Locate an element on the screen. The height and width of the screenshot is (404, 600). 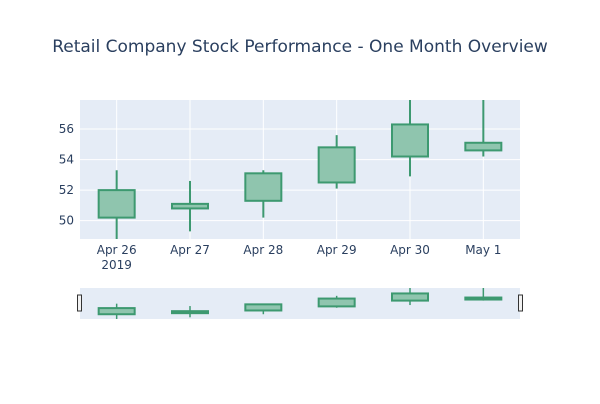
x-tick-label: Apr 27 is located at coordinates (190, 250).